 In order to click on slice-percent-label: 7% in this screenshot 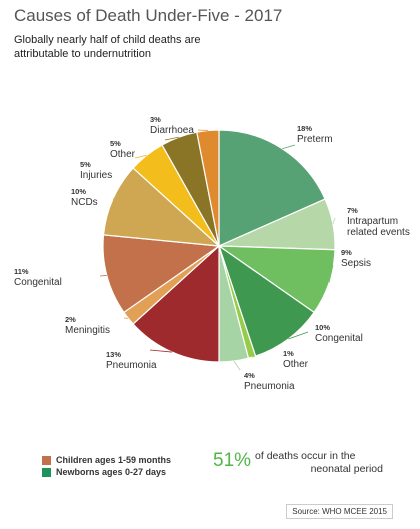, I will do `click(352, 210)`.